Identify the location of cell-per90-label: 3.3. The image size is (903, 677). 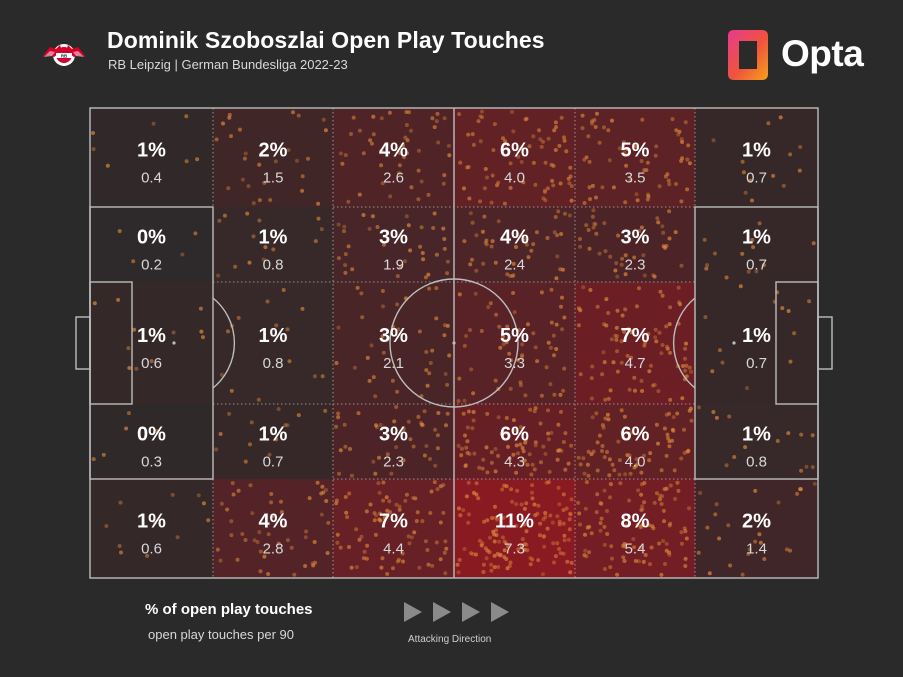
(514, 363).